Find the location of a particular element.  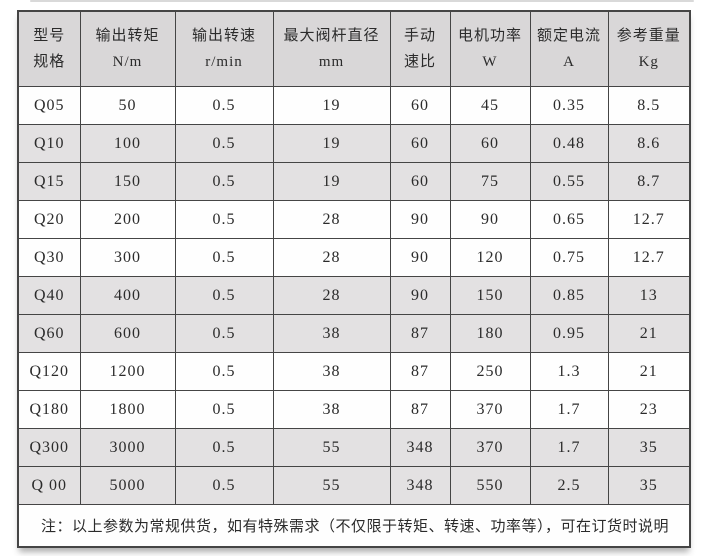

cell-torque: 300 is located at coordinates (127, 257).